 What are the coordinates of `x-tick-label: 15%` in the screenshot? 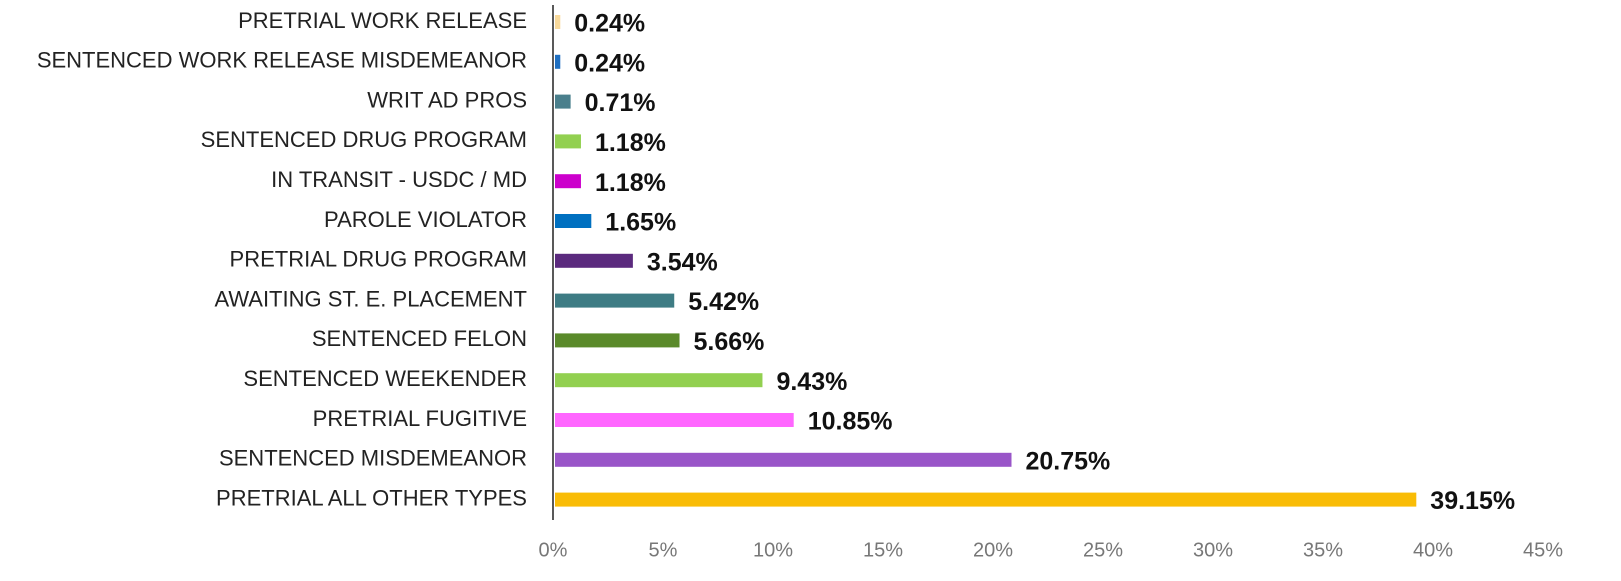 It's located at (883, 550).